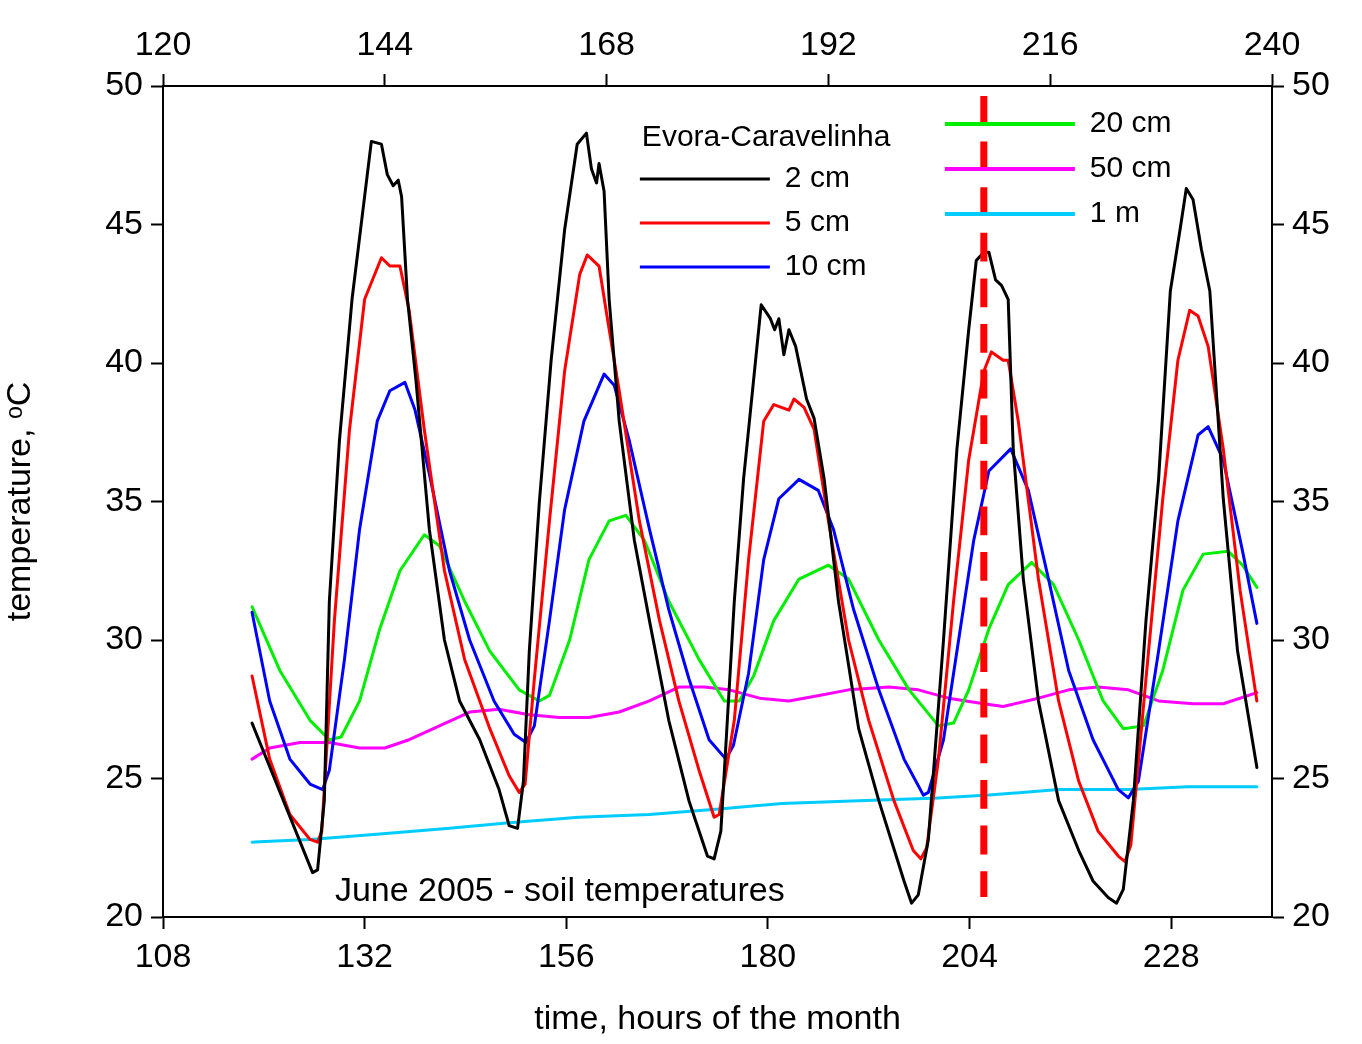 The width and height of the screenshot is (1362, 1044). What do you see at coordinates (1311, 498) in the screenshot?
I see `y2-tick-label: 35` at bounding box center [1311, 498].